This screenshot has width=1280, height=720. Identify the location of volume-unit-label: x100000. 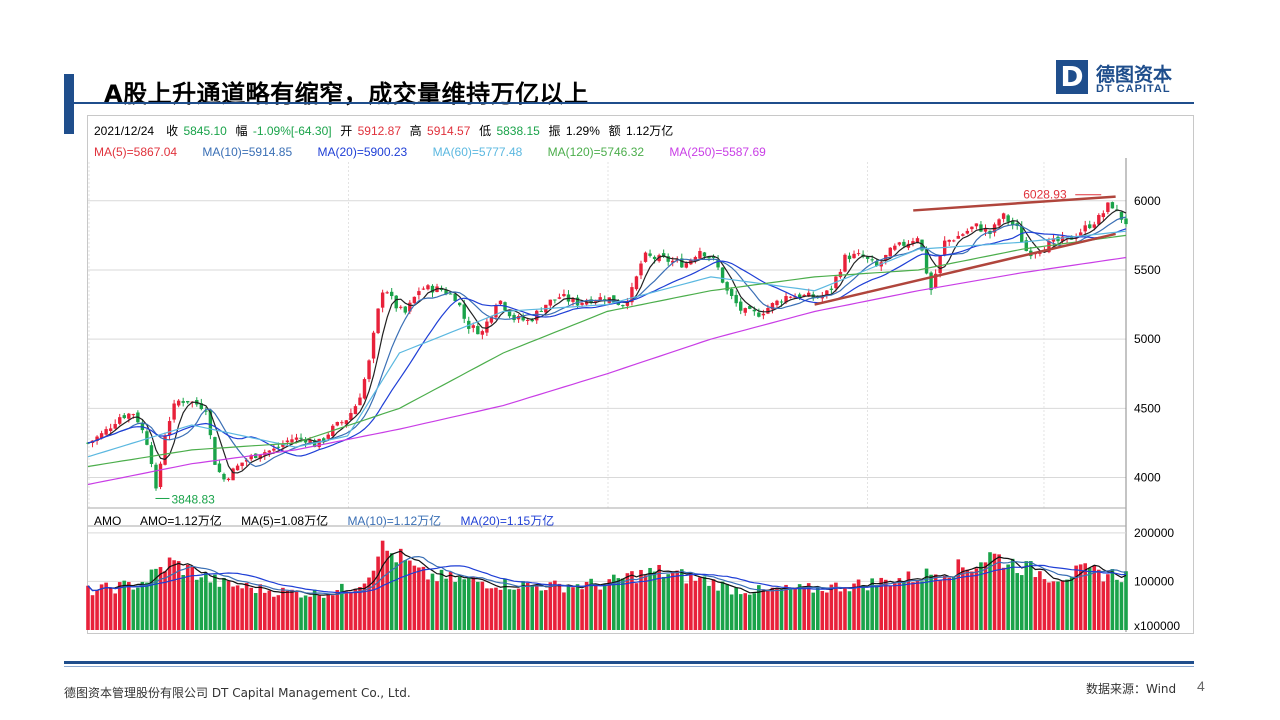
(1157, 626).